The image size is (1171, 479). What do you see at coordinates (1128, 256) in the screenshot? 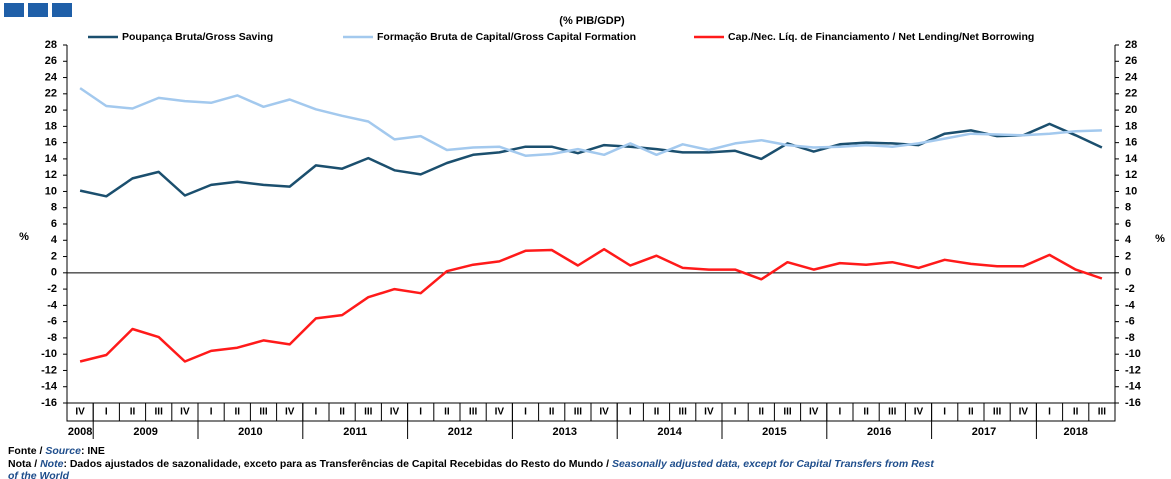
I see `y2-tick-label: 2` at bounding box center [1128, 256].